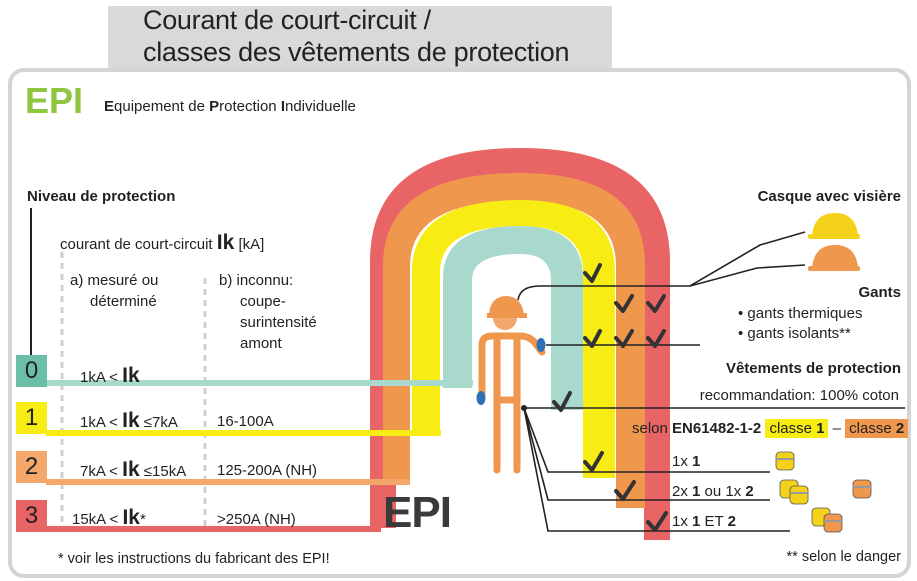 The width and height of the screenshot is (917, 581). What do you see at coordinates (251, 244) in the screenshot?
I see `courant-unit: [kA]` at bounding box center [251, 244].